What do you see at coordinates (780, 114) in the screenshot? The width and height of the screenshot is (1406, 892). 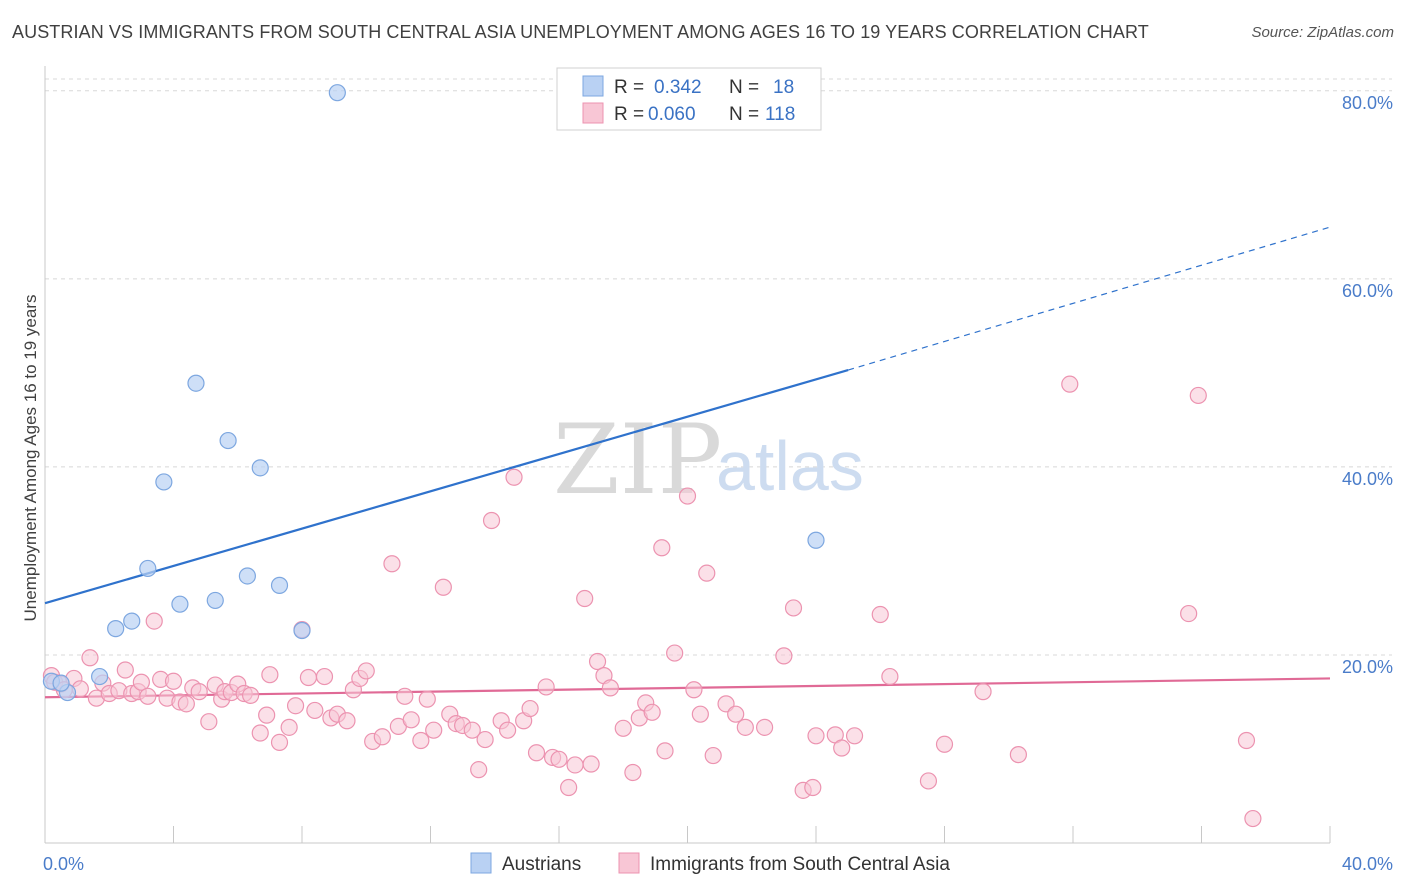 I see `legend-immigrants-n: 118` at bounding box center [780, 114].